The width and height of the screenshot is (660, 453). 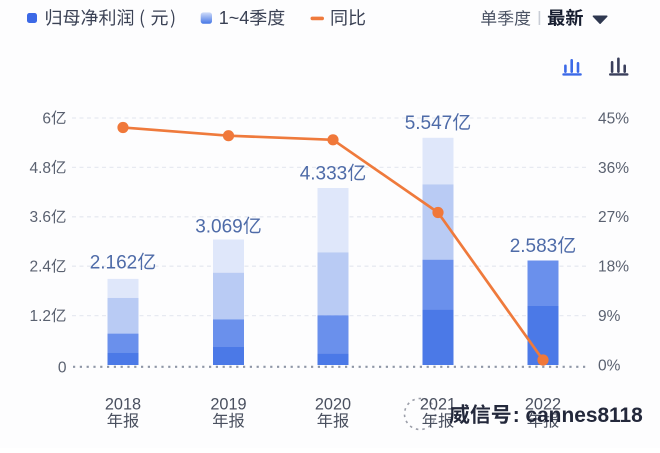 What do you see at coordinates (46, 118) in the screenshot?
I see `svg-text: 6` at bounding box center [46, 118].